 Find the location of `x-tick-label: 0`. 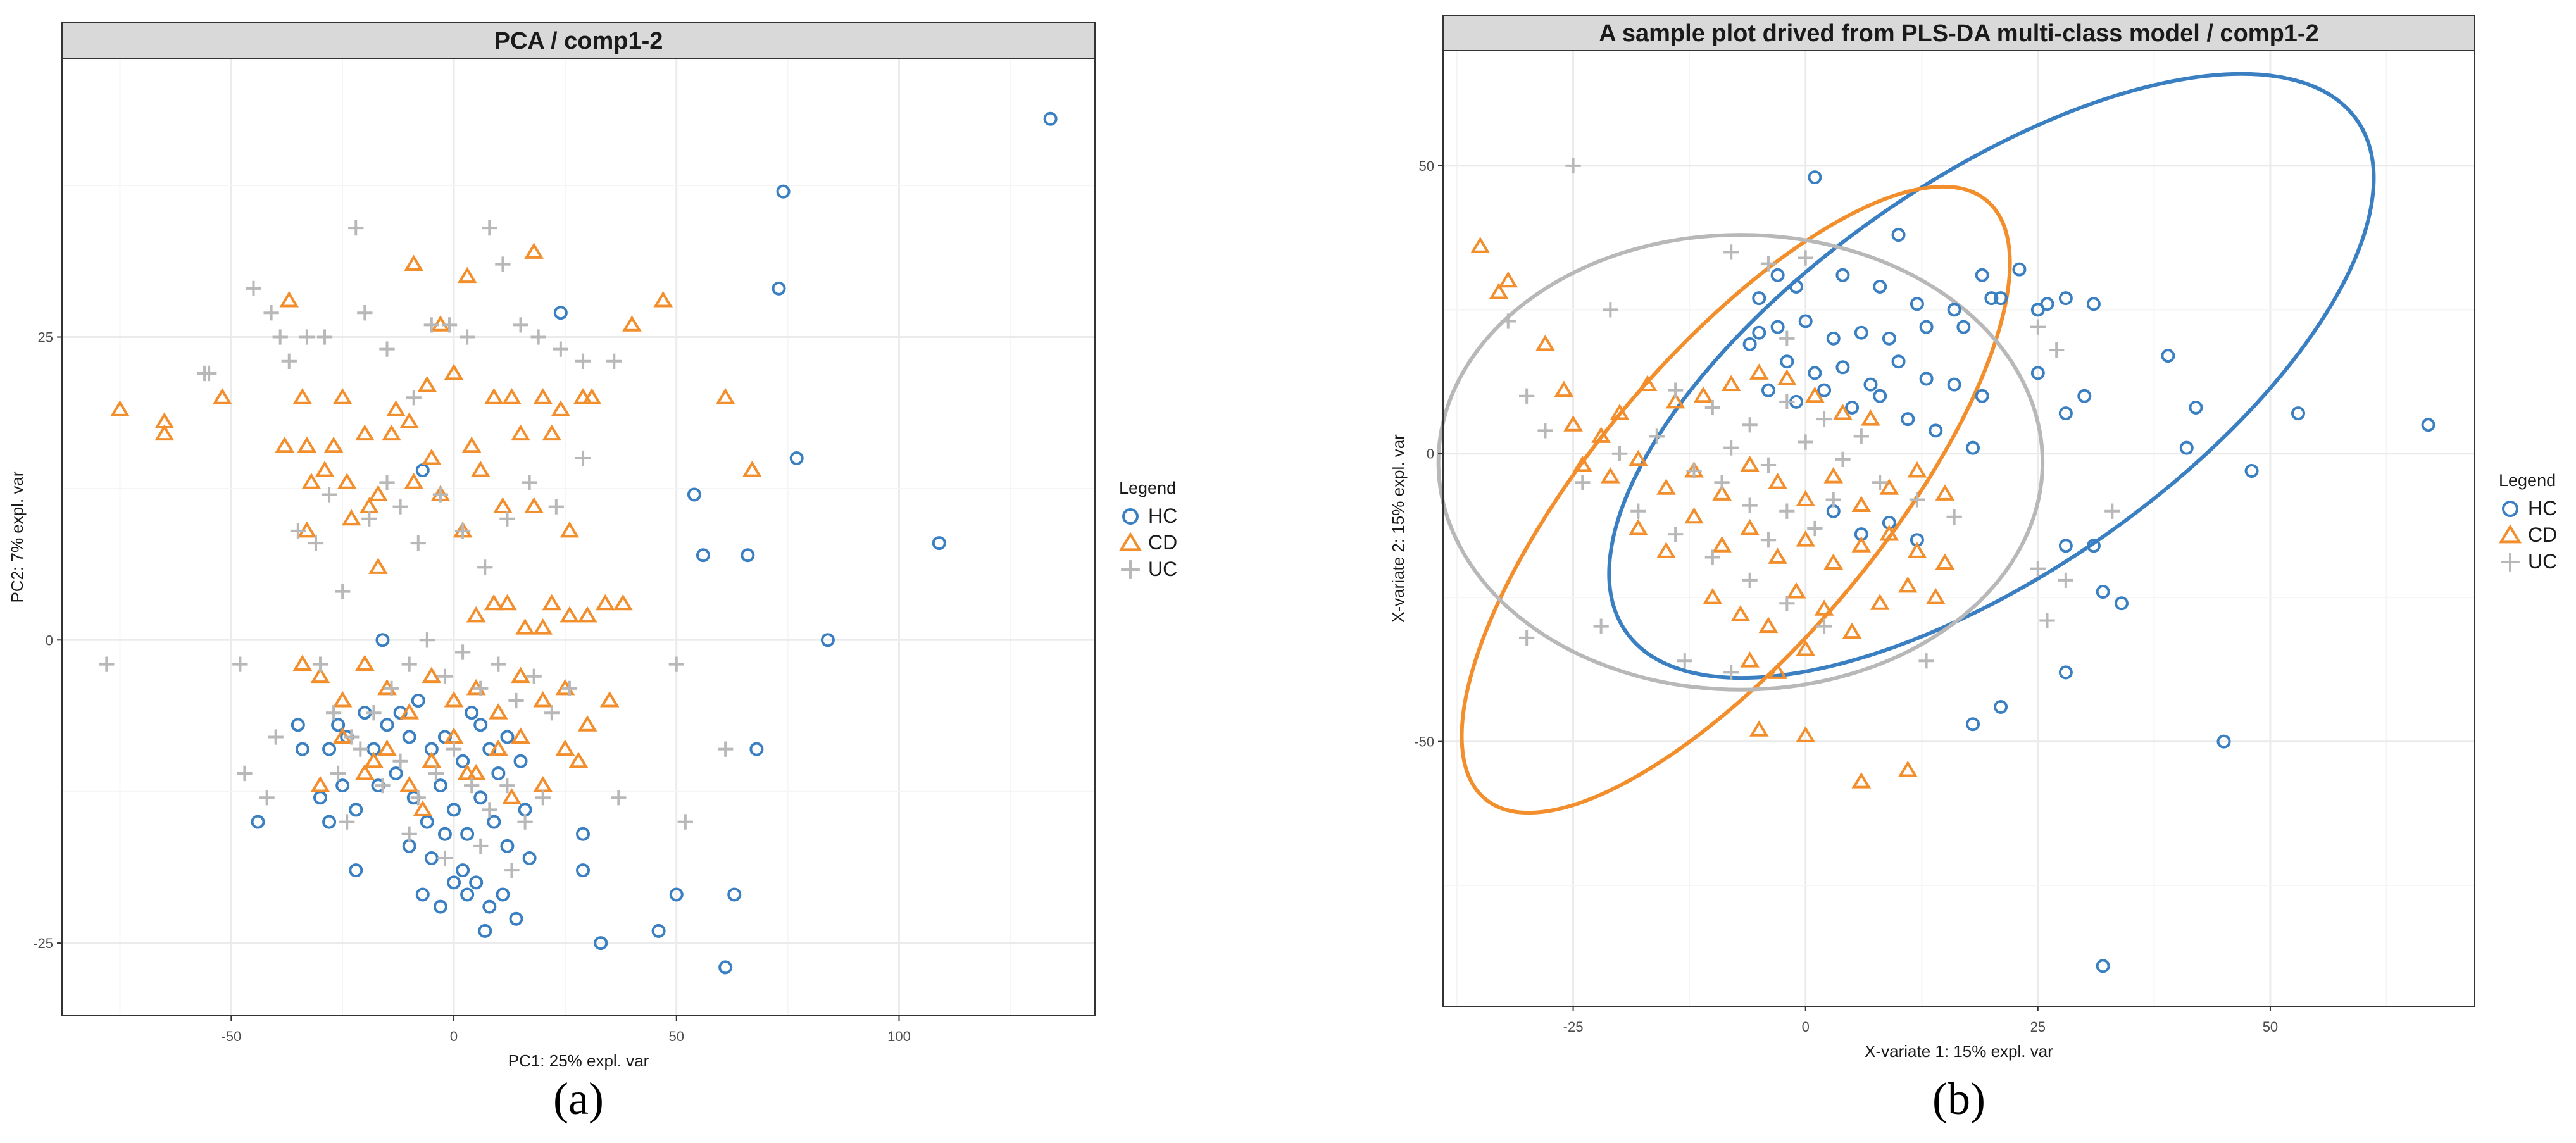

x-tick-label: 0 is located at coordinates (1806, 1027).